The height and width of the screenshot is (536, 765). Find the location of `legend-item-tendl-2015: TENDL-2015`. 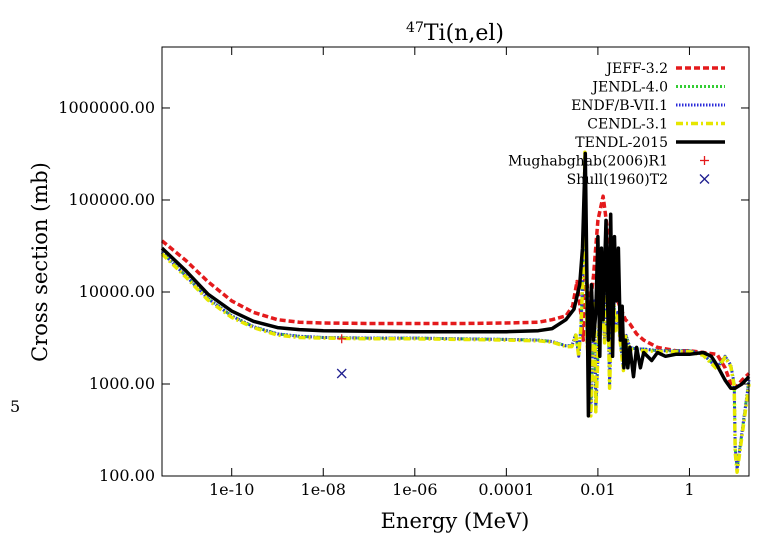

legend-item-tendl-2015: TENDL-2015 is located at coordinates (650, 143).